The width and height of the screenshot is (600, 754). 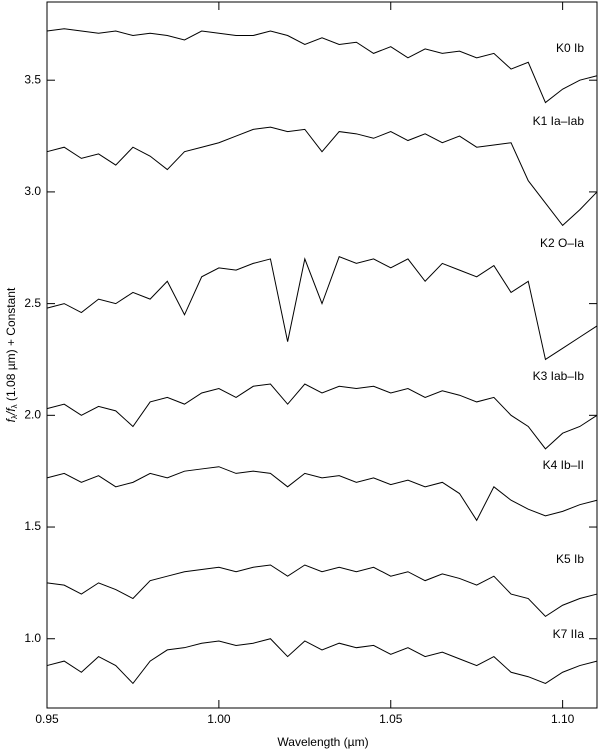 I want to click on y-label-part: (1.08 µm) + Constant, so click(x=11, y=345).